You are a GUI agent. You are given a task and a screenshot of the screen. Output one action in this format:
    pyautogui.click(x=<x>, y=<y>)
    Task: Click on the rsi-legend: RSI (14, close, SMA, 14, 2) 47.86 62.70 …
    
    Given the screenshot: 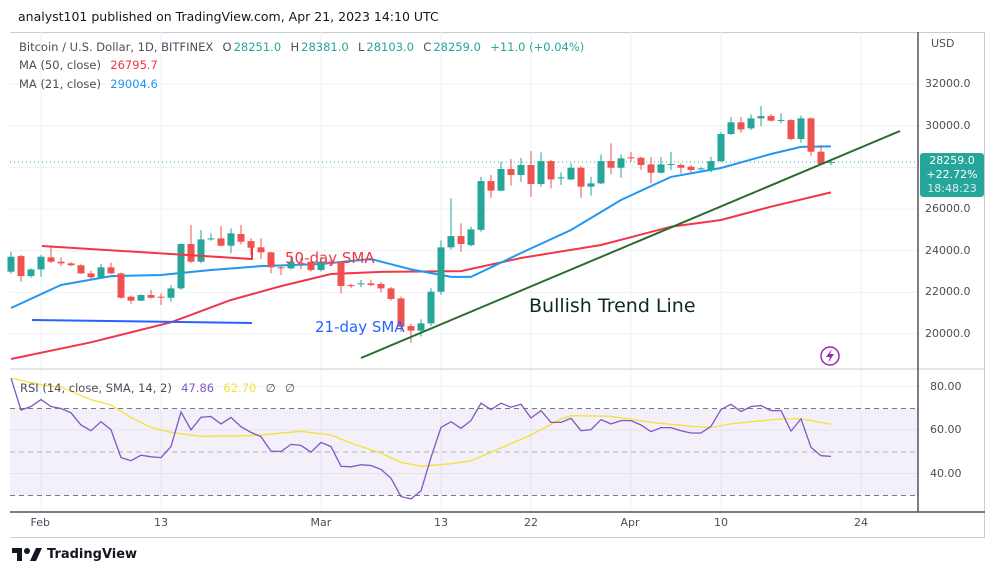 What is the action you would take?
    pyautogui.click(x=158, y=388)
    